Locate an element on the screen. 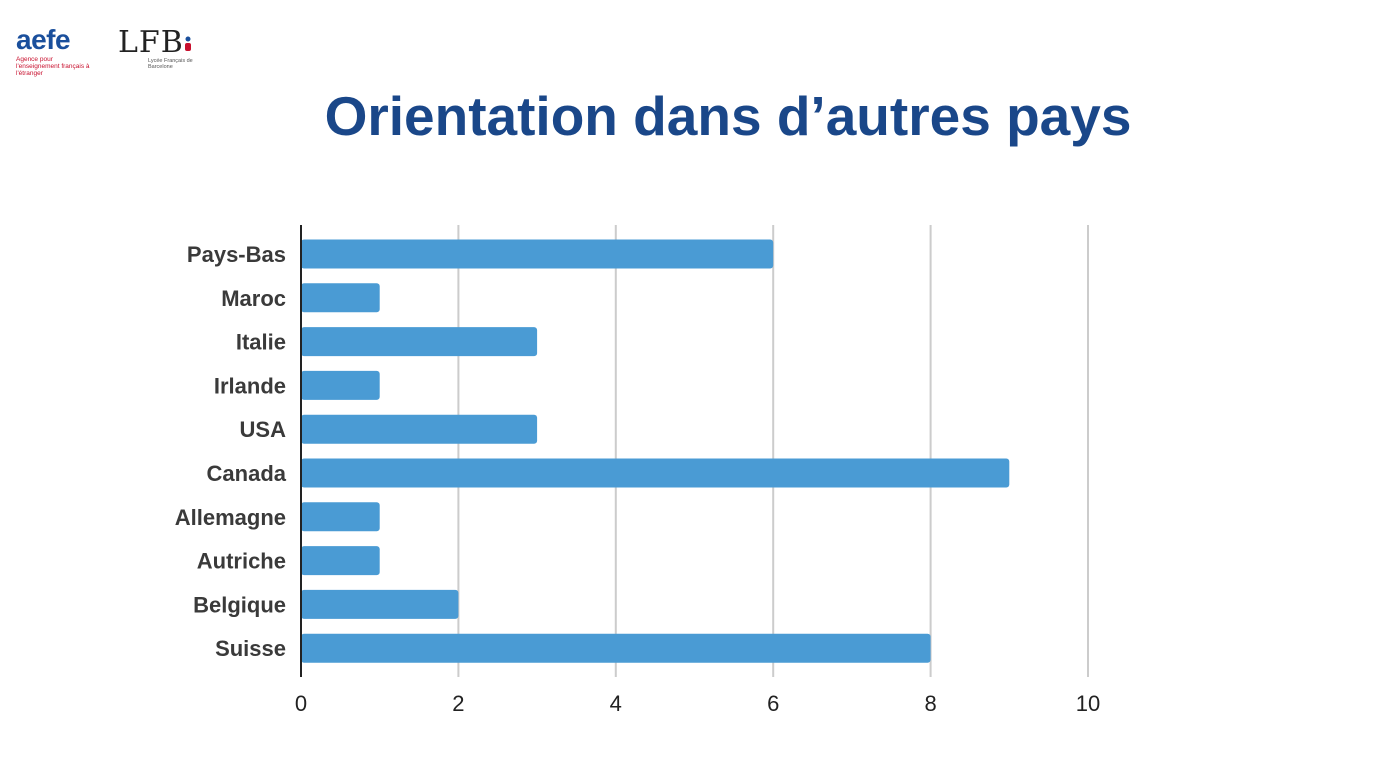 Image resolution: width=1376 pixels, height=784 pixels. category-label: Pays-Bas is located at coordinates (236, 254).